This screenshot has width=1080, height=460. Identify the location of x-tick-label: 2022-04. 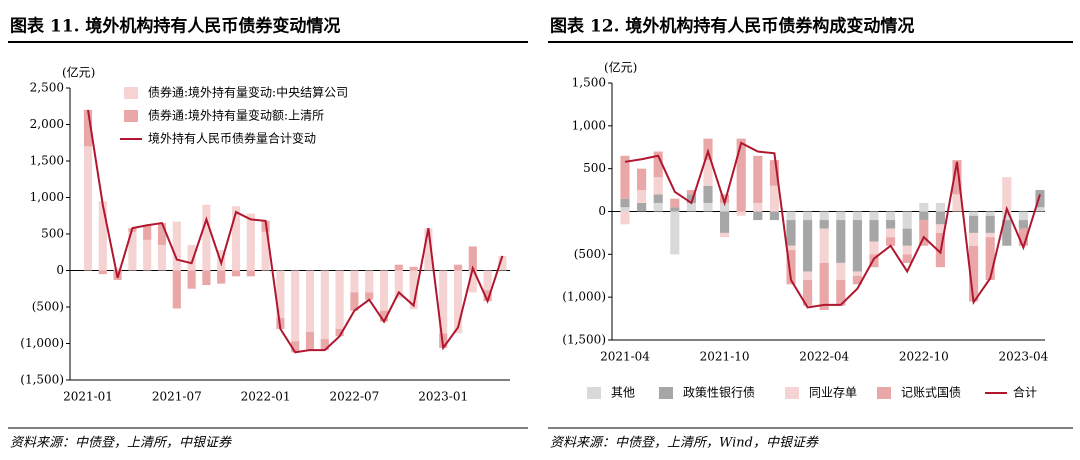
(824, 357).